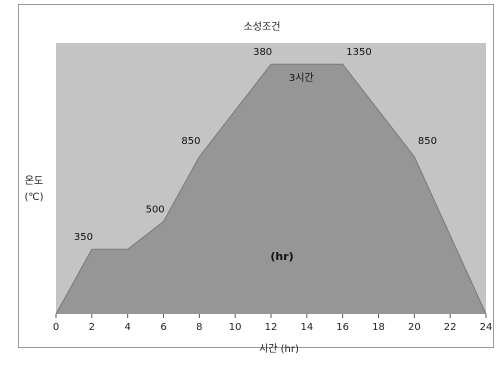 The image size is (497, 371). I want to click on x-tick-label: 18, so click(378, 327).